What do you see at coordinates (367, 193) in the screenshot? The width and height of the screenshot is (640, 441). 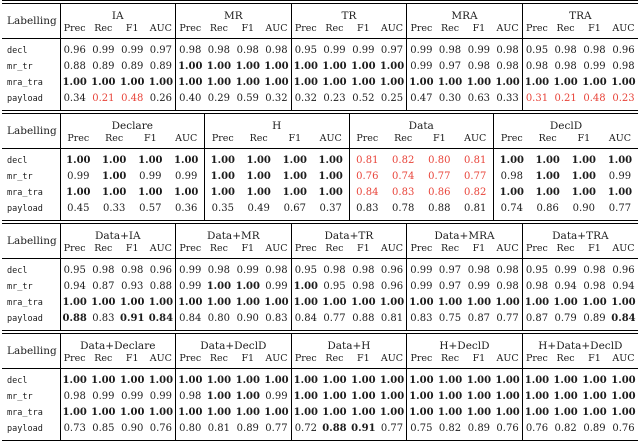 I see `metric-cell: 0.84` at bounding box center [367, 193].